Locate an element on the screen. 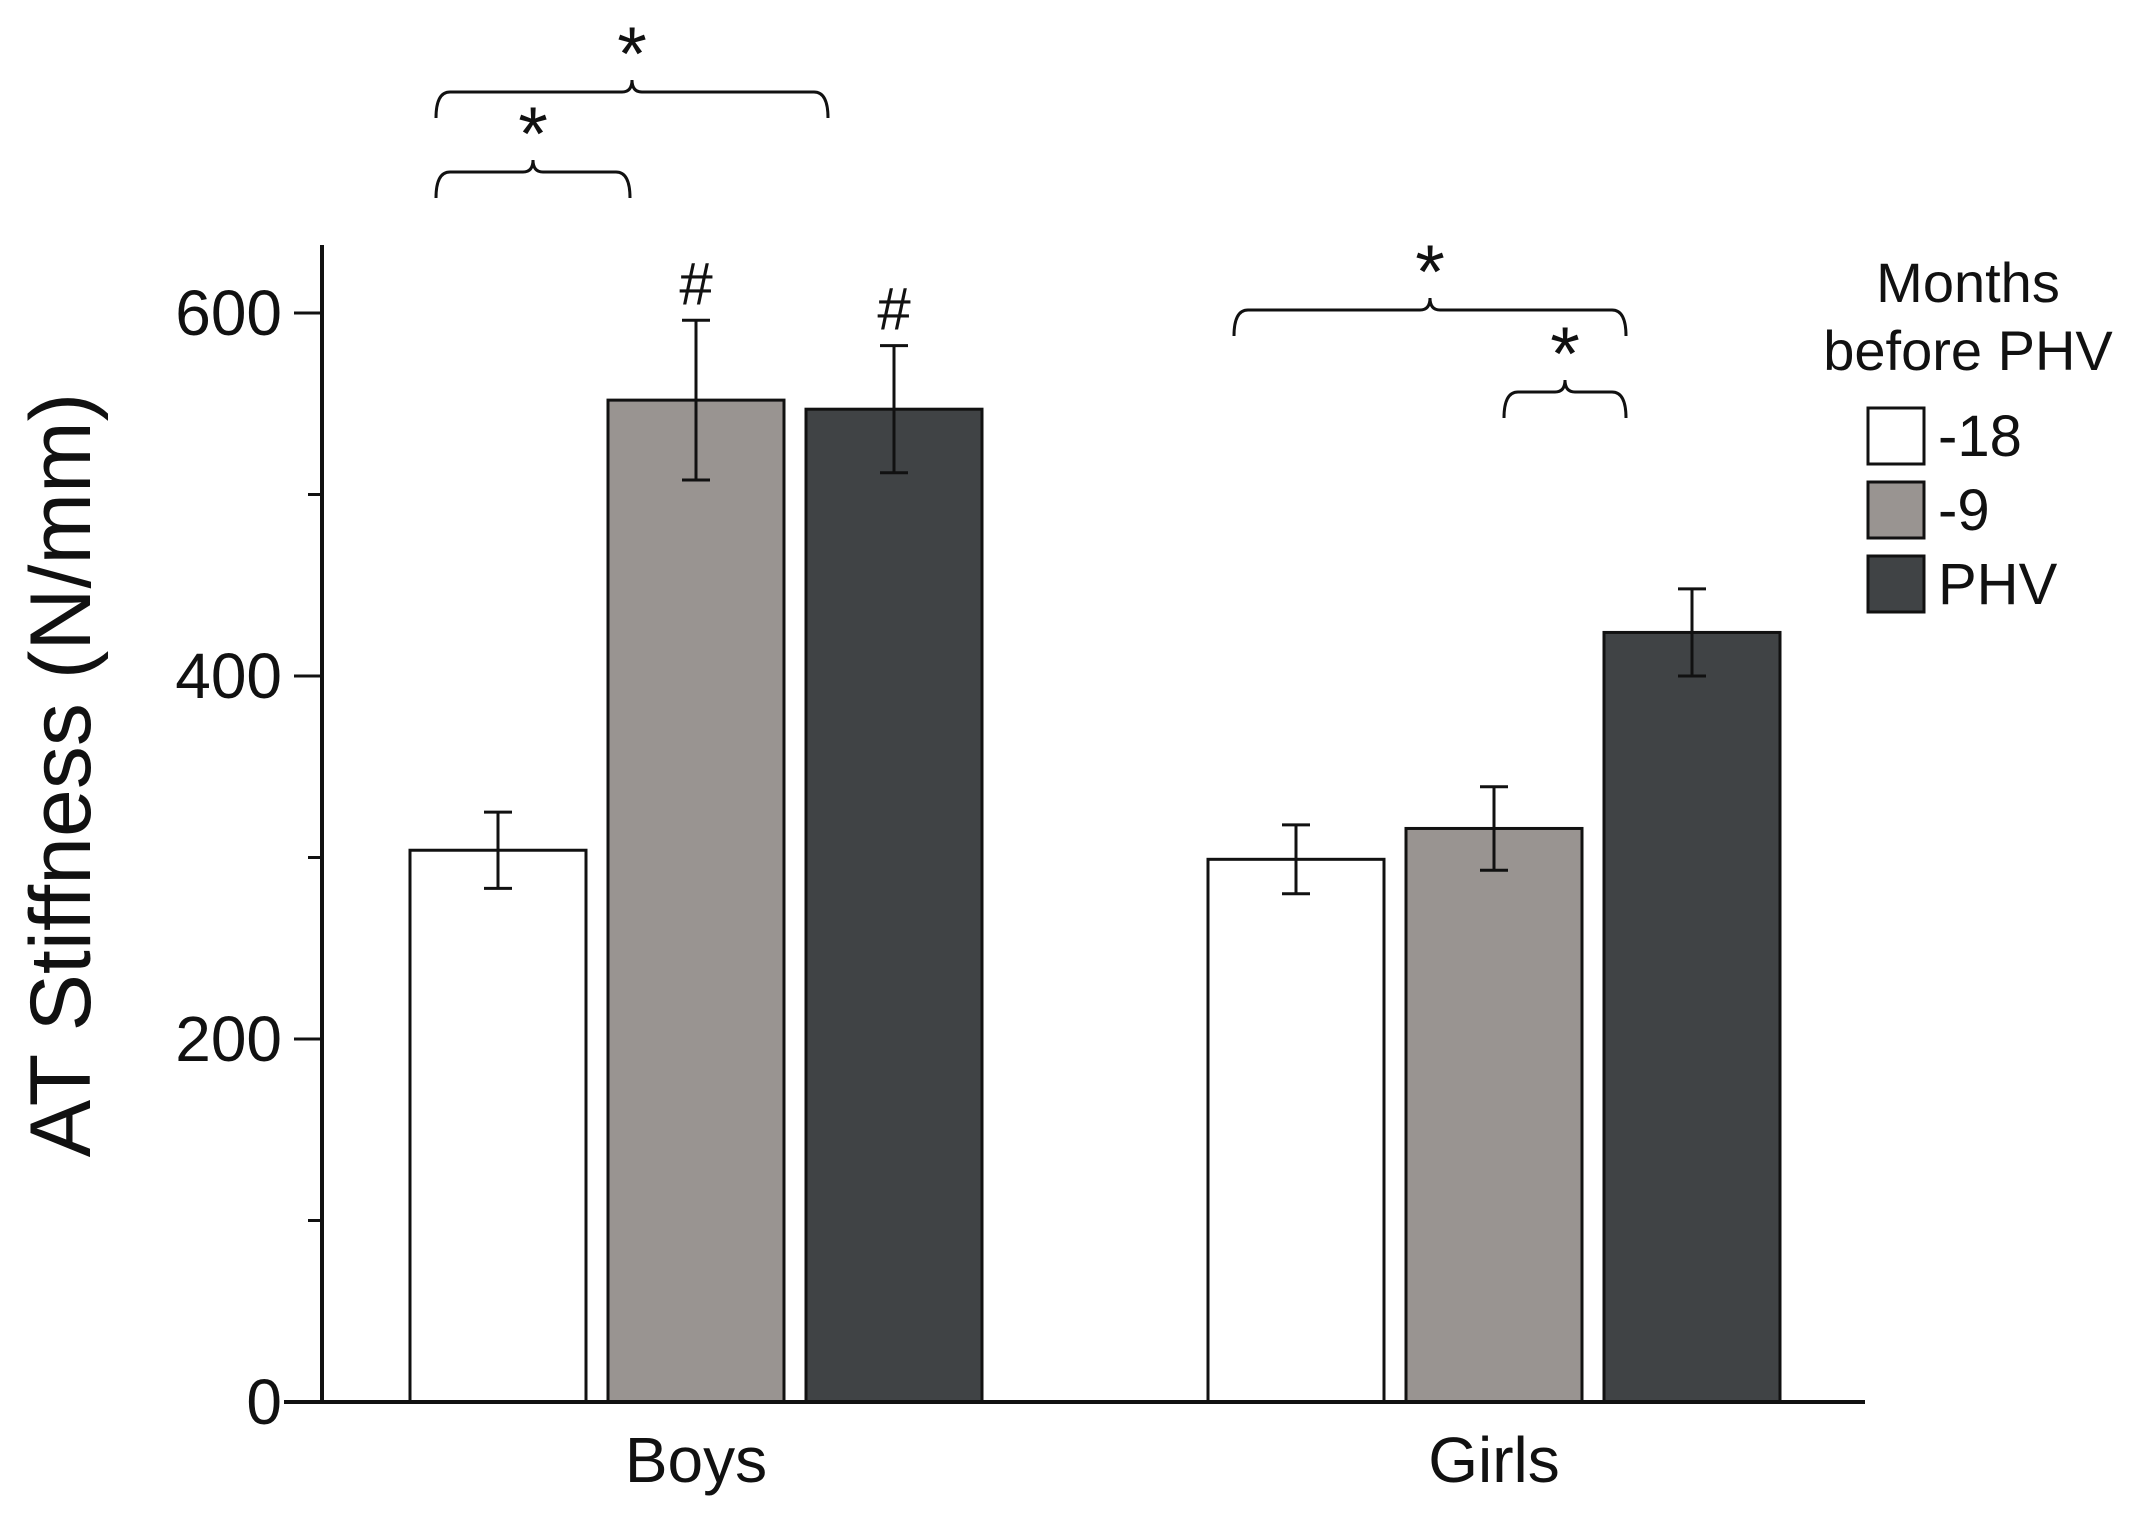  y-axis-title: AT Stiffness (N/mm) is located at coordinates (61, 775).